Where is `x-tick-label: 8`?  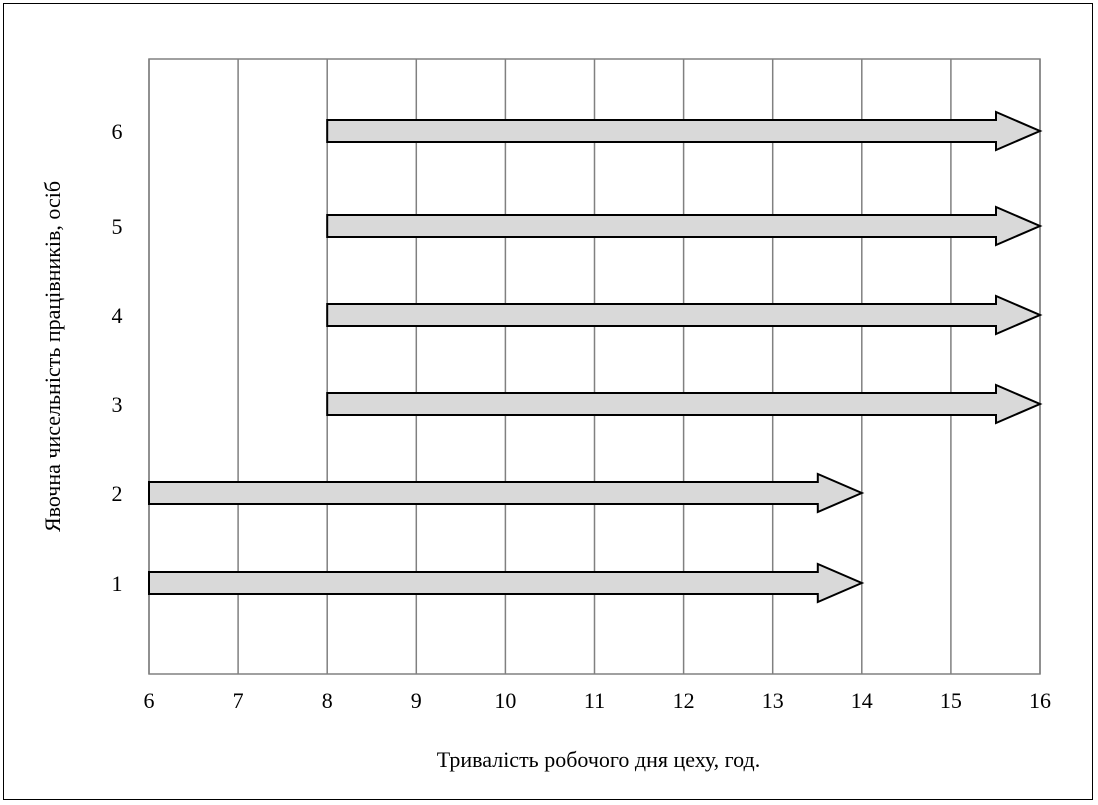
x-tick-label: 8 is located at coordinates (327, 700).